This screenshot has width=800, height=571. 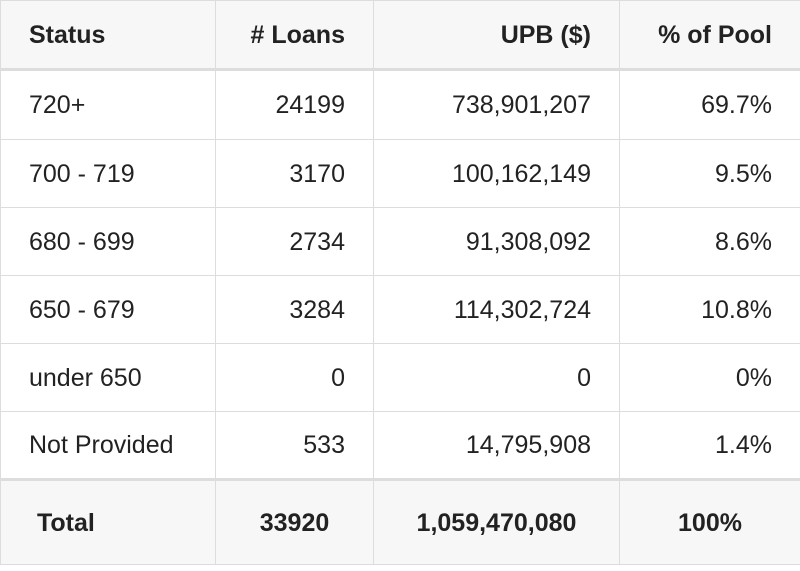 What do you see at coordinates (108, 35) in the screenshot?
I see `header-status: Status` at bounding box center [108, 35].